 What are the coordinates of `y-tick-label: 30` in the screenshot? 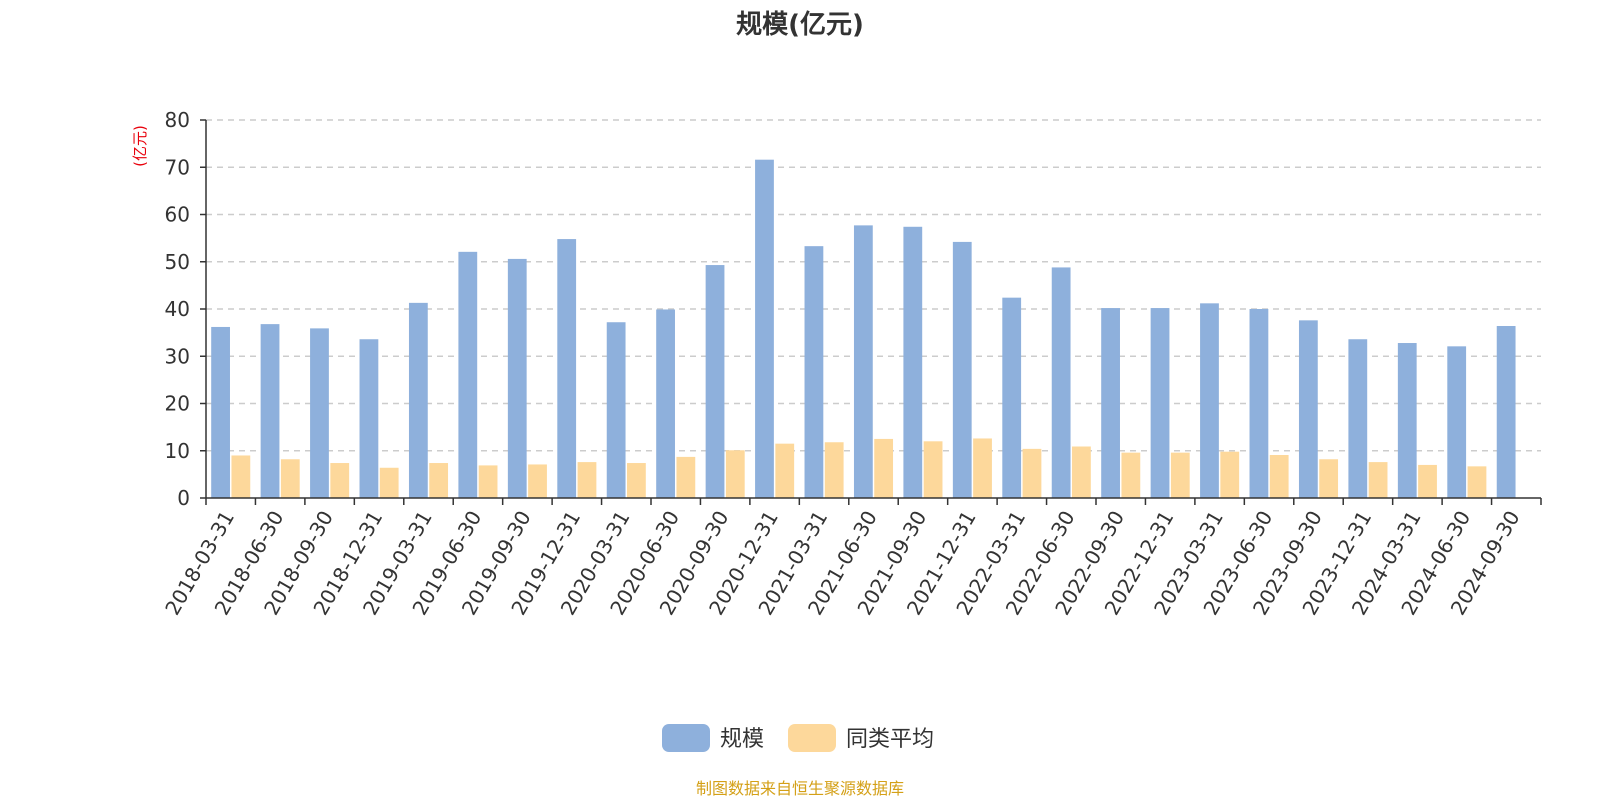 It's located at (177, 356).